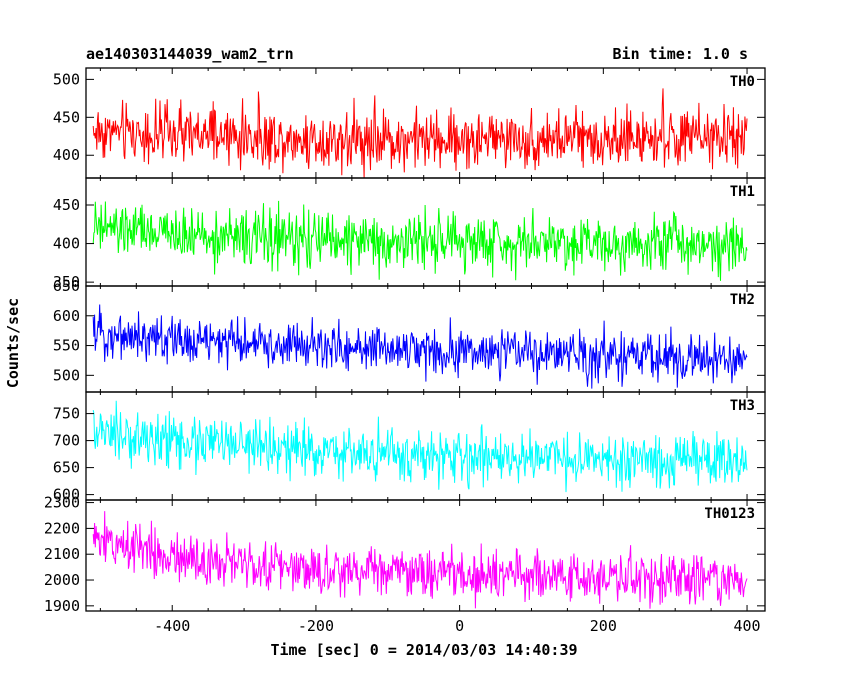  I want to click on y-axis-label: Counts/sec, so click(13, 343).